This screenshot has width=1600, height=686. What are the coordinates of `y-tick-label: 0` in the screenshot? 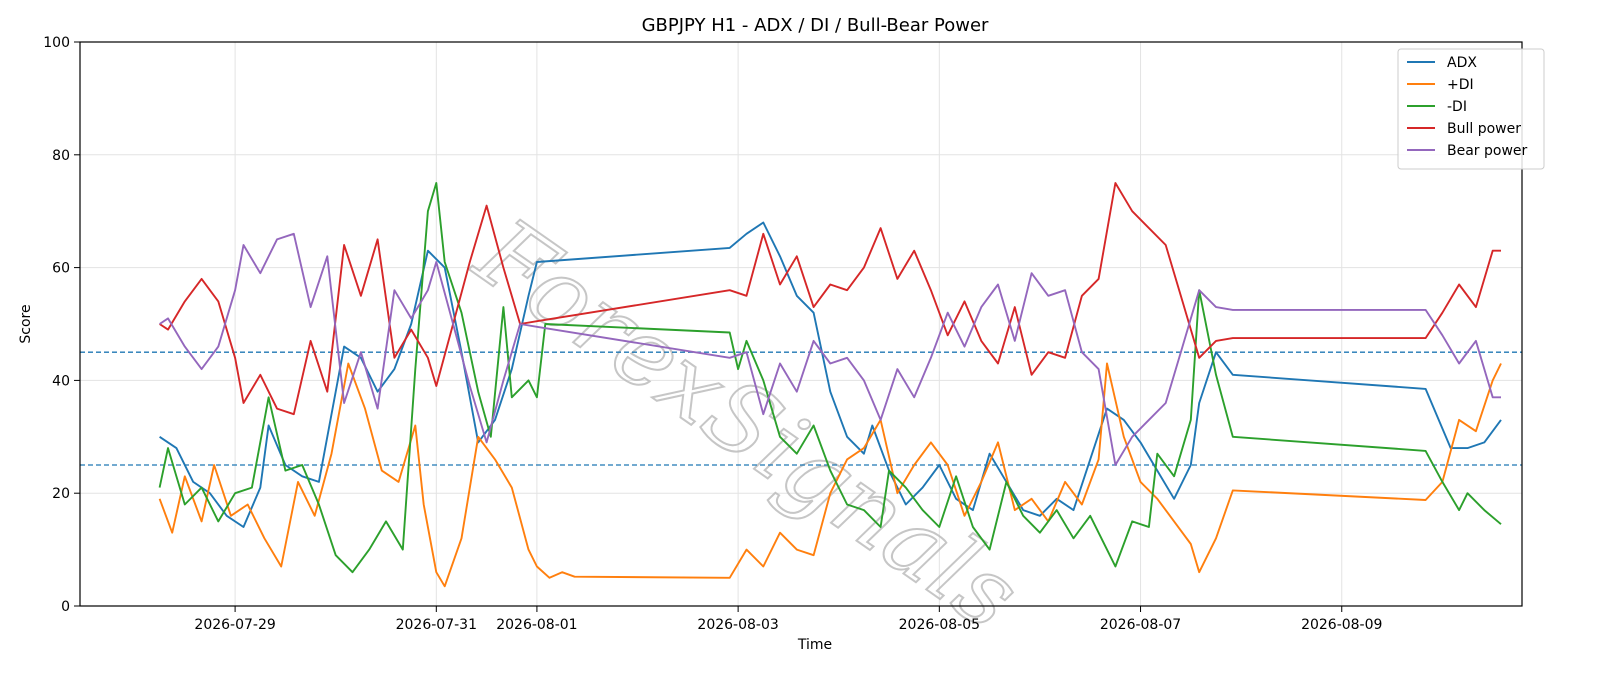 It's located at (65, 607).